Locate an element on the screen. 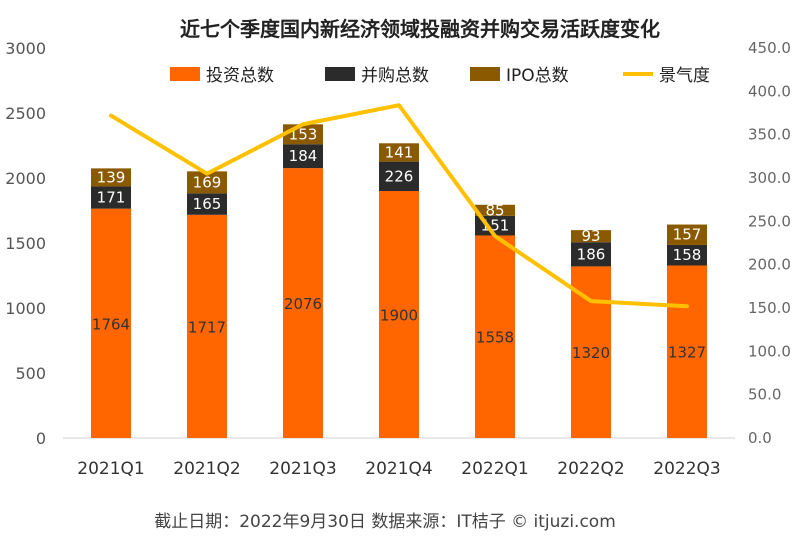 This screenshot has height=551, width=801. y-left-tick-label: 0 is located at coordinates (41, 438).